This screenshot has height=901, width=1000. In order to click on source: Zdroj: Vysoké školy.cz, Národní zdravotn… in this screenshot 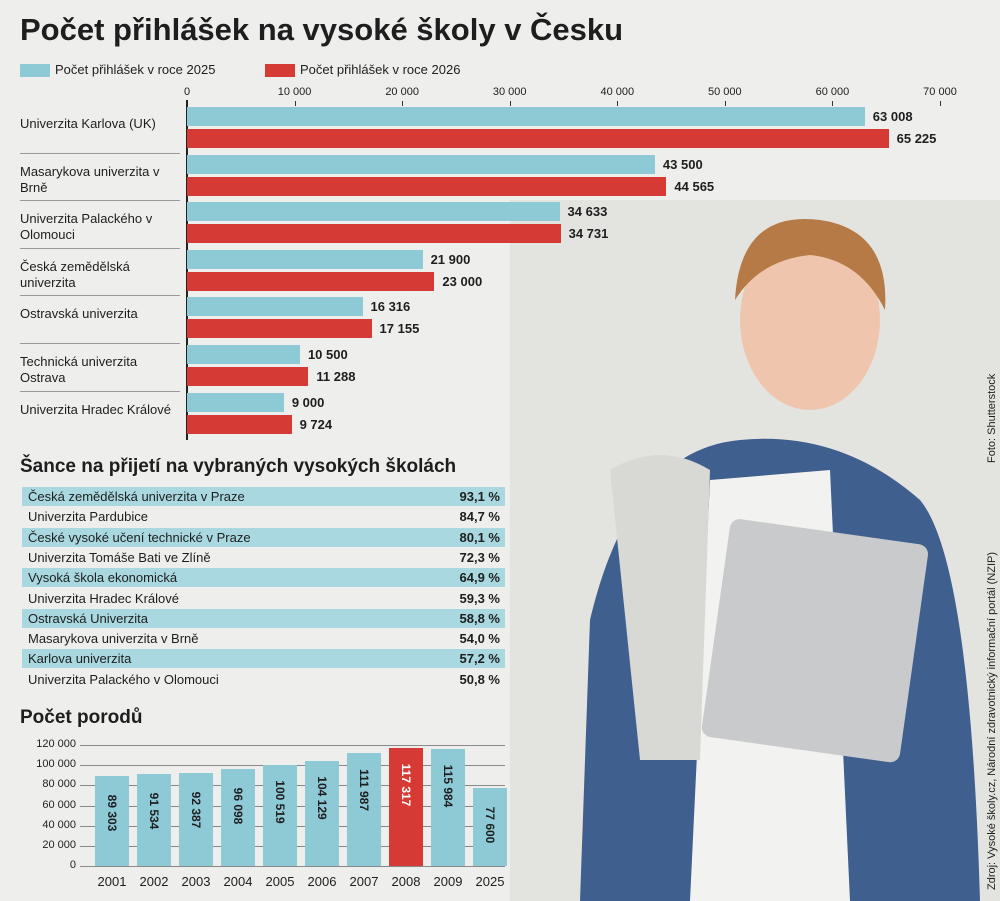, I will do `click(992, 720)`.